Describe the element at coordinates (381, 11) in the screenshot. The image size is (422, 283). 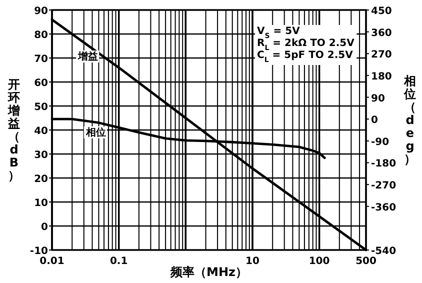
I see `y2-tick-label: 450` at that location.